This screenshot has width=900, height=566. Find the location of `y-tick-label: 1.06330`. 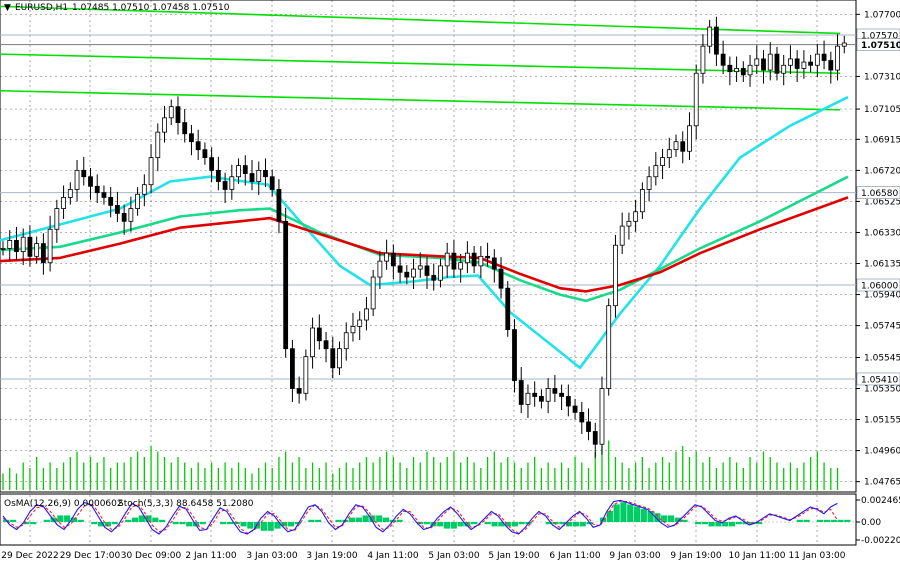

y-tick-label: 1.06330 is located at coordinates (882, 233).